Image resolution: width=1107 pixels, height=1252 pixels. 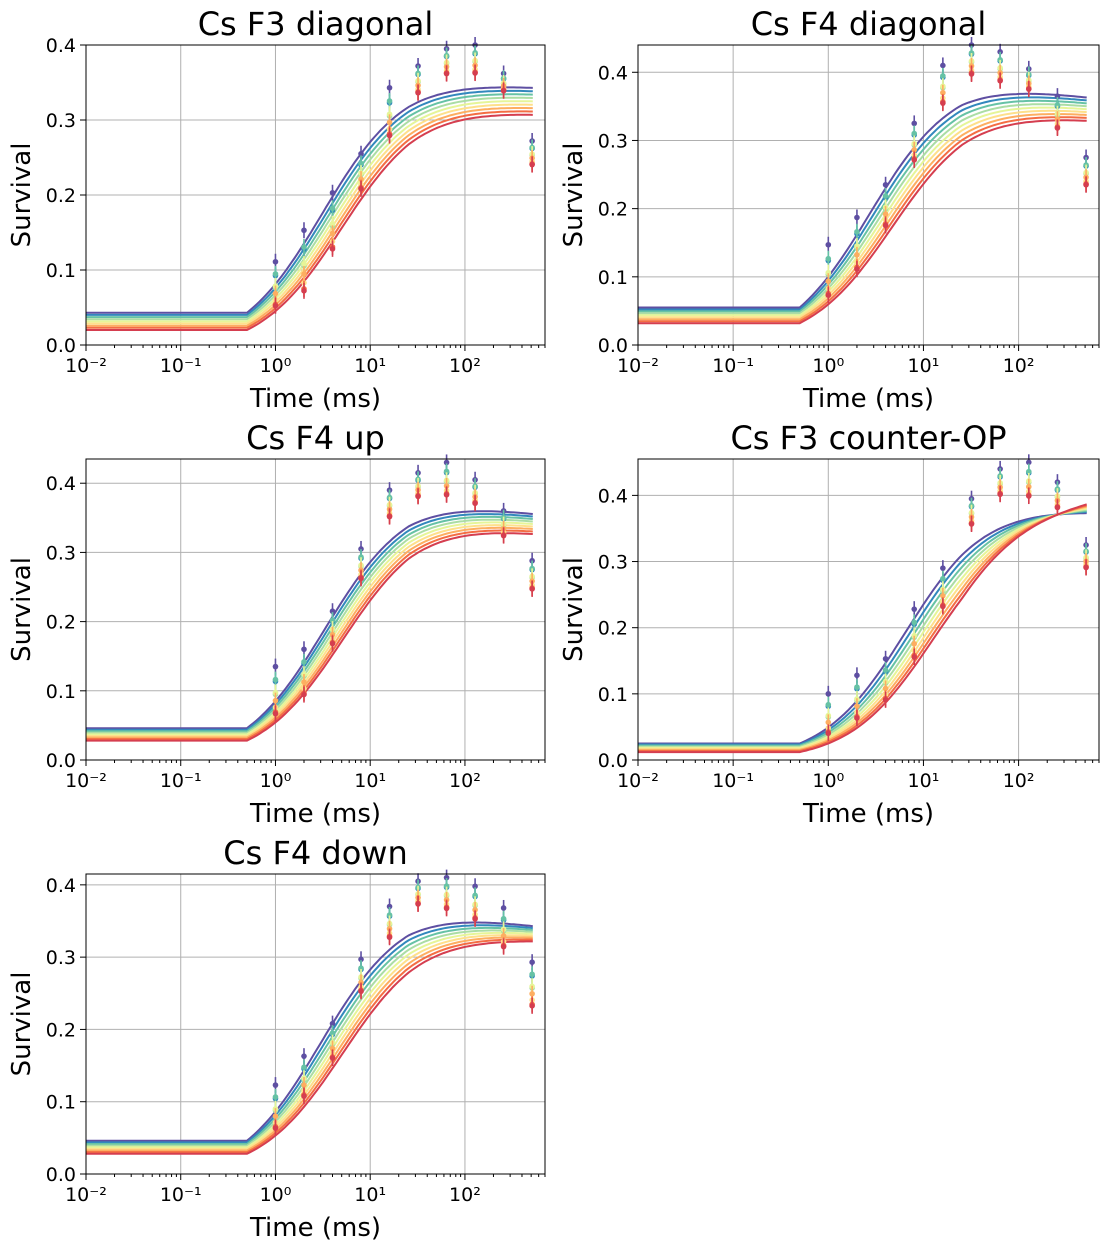 What do you see at coordinates (315, 853) in the screenshot?
I see `chart-title: Cs F4 down` at bounding box center [315, 853].